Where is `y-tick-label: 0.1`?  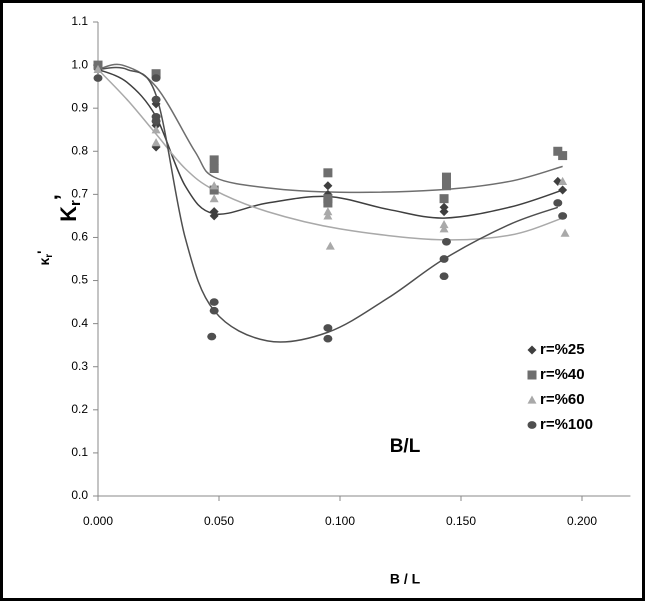 y-tick-label: 0.1 is located at coordinates (79, 452).